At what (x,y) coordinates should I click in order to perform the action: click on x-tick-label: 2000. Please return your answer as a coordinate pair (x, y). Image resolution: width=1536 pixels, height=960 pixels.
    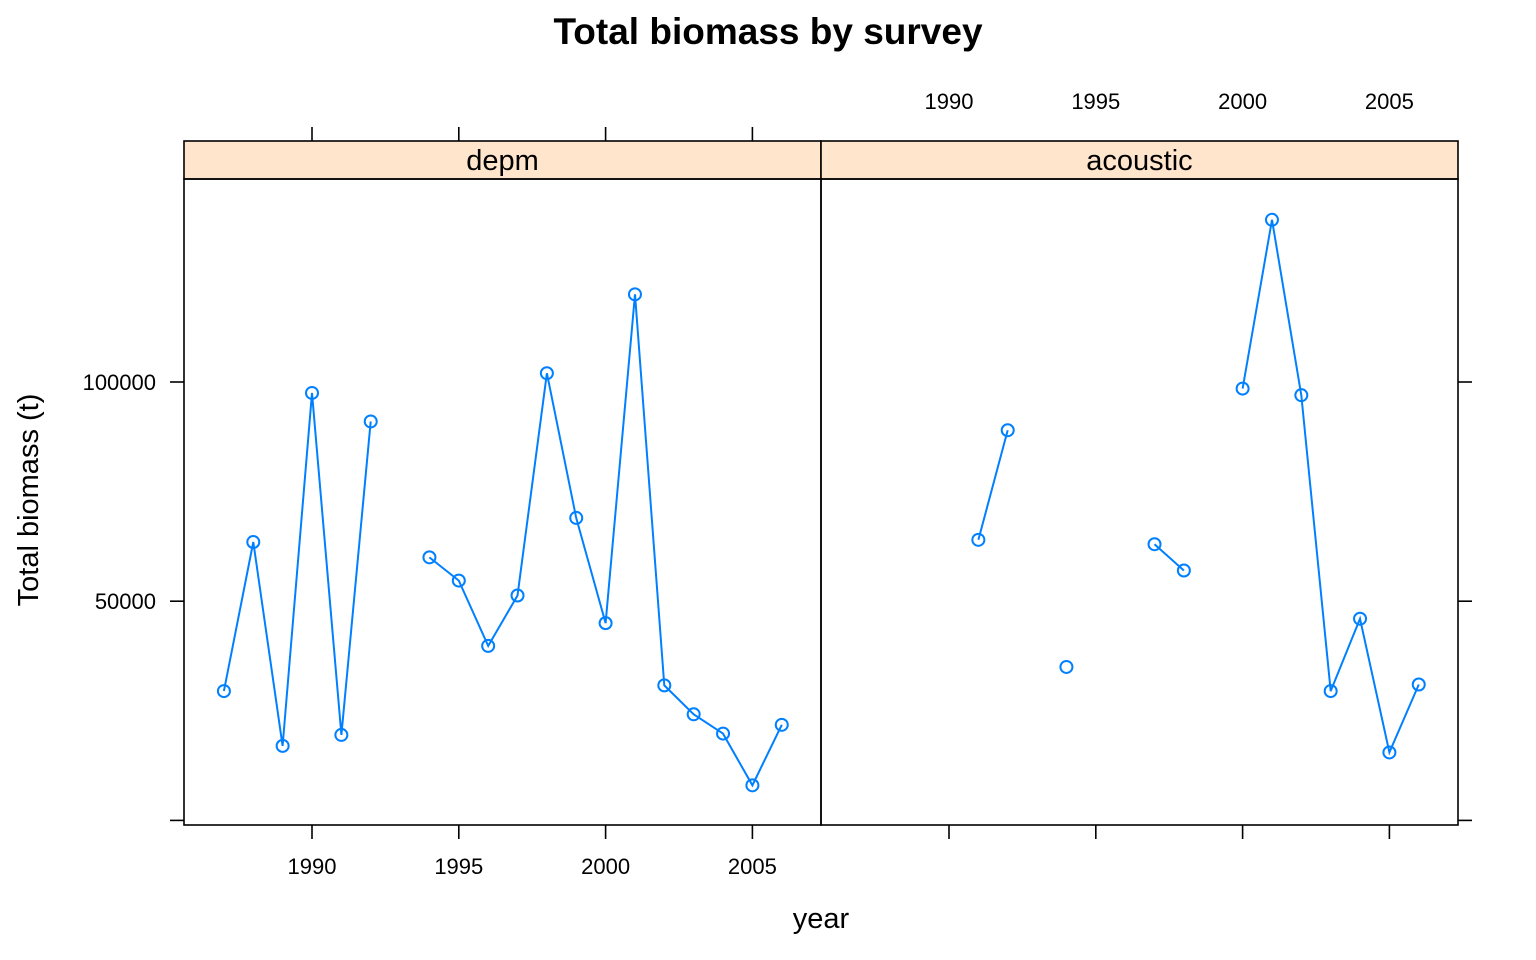
    Looking at the image, I should click on (605, 866).